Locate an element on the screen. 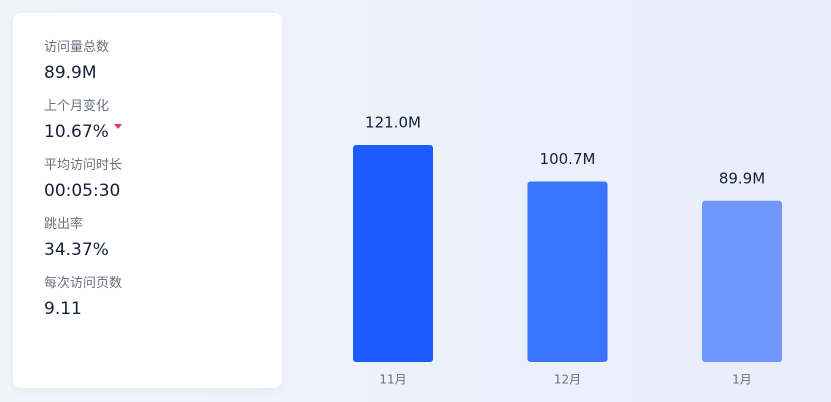  value-label: 100.7M is located at coordinates (568, 159).